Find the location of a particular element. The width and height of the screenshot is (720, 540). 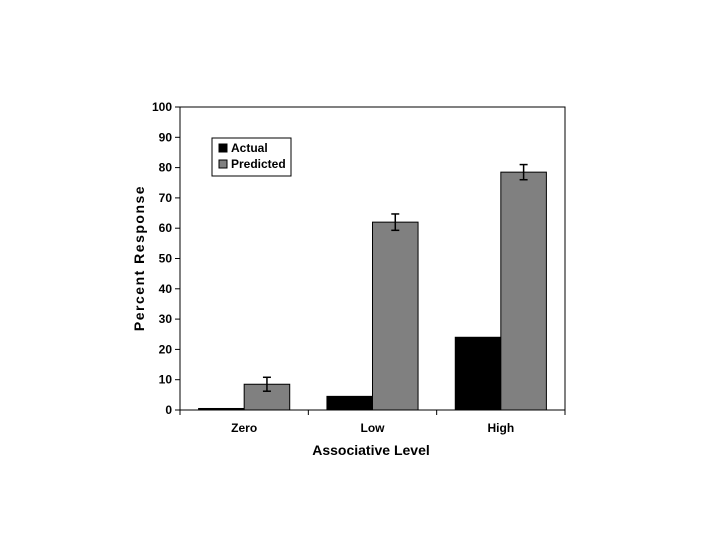

bar-actual-zero is located at coordinates (221, 409).